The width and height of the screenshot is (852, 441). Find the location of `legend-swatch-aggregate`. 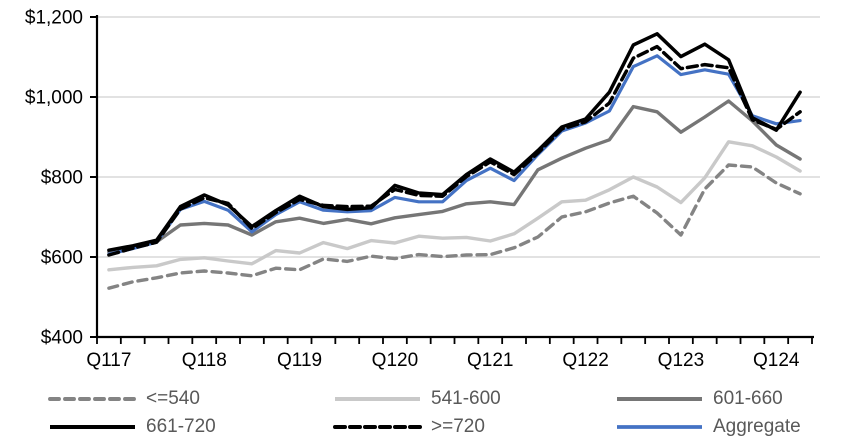

legend-swatch-aggregate is located at coordinates (659, 427).